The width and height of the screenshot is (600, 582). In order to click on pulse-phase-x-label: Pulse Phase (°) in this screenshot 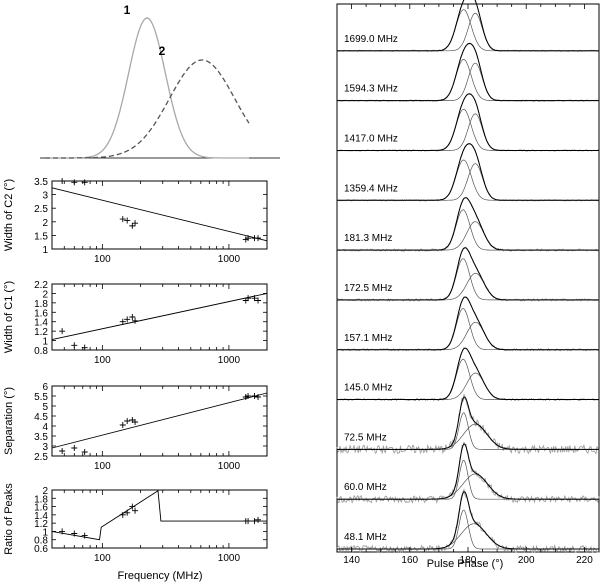, I will do `click(465, 564)`.